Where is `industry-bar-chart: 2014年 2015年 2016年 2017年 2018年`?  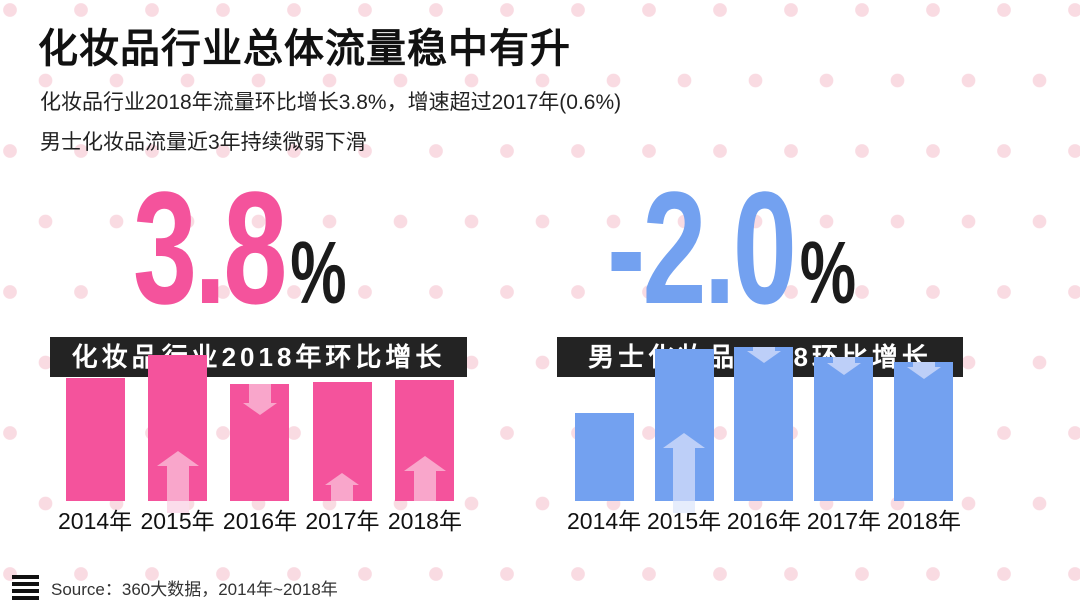 industry-bar-chart: 2014年 2015年 2016年 2017年 2018年 is located at coordinates (260, 444).